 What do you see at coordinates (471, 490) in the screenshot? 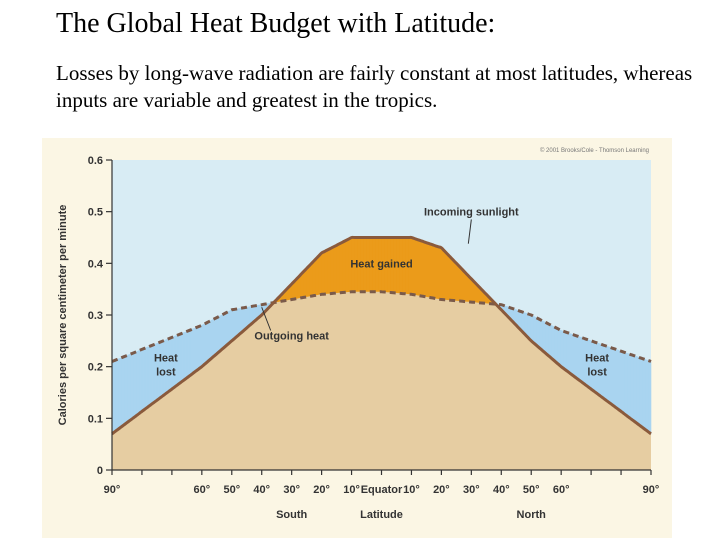
I see `x-tick-label: 30°` at bounding box center [471, 490].